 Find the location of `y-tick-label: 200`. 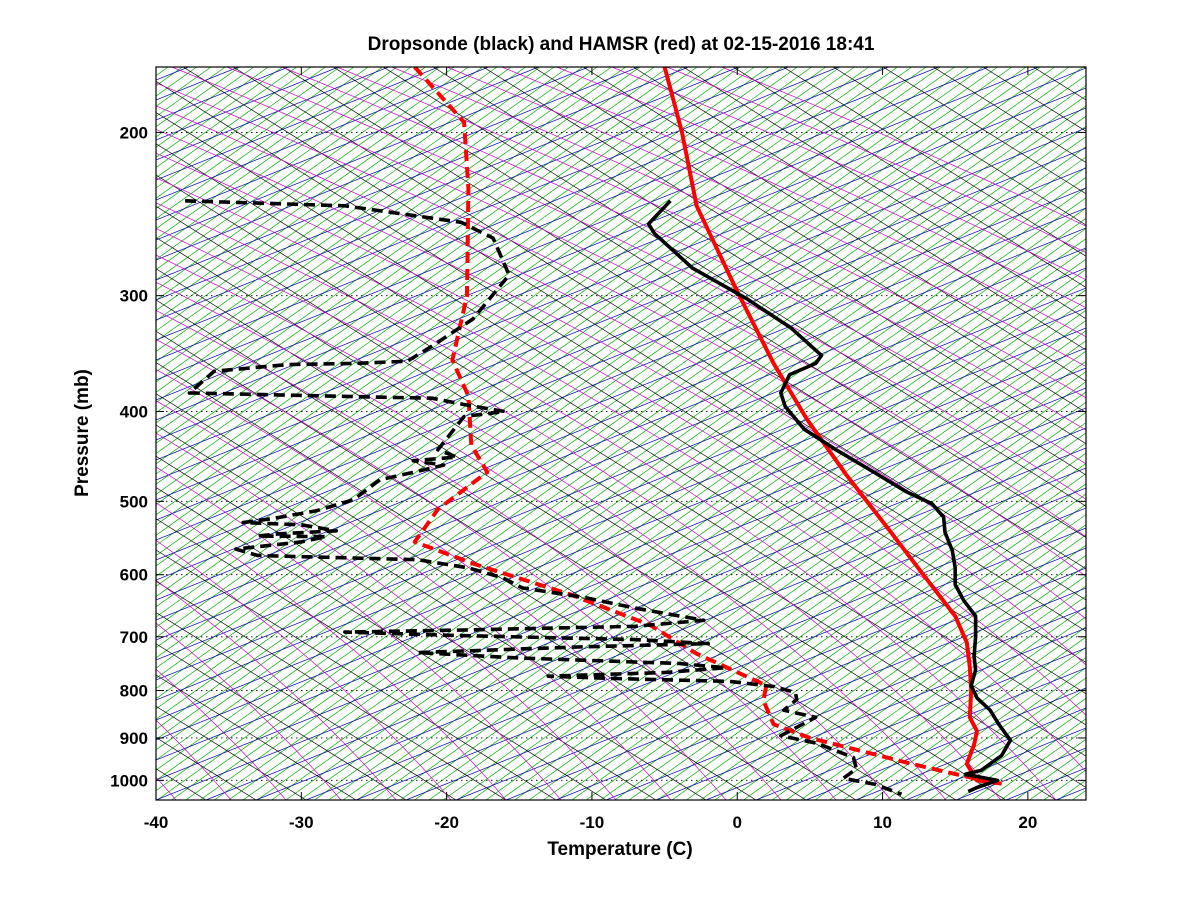

y-tick-label: 200 is located at coordinates (134, 132).